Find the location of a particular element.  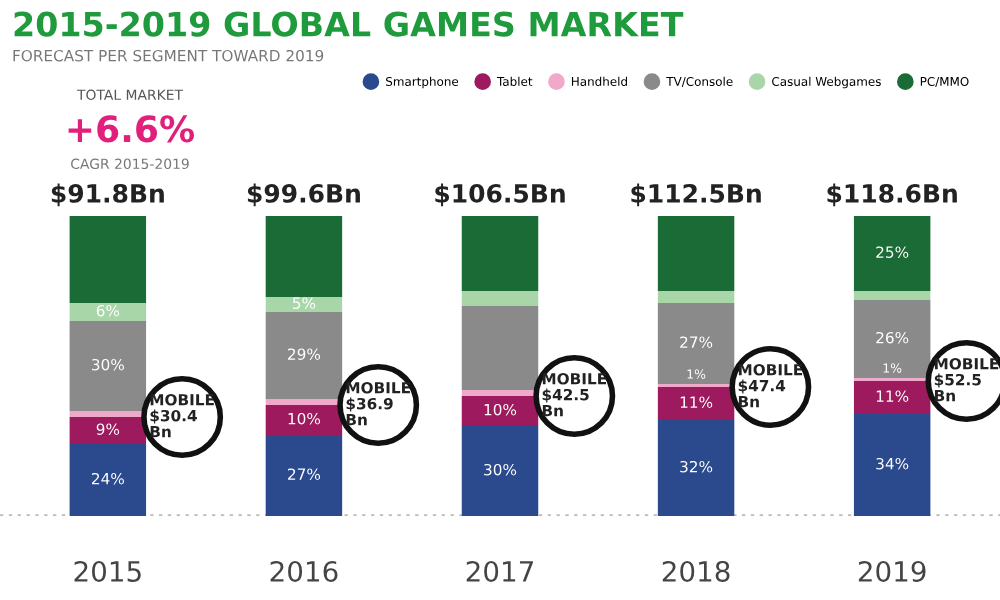

x-tick-label: 2016 is located at coordinates (304, 571).